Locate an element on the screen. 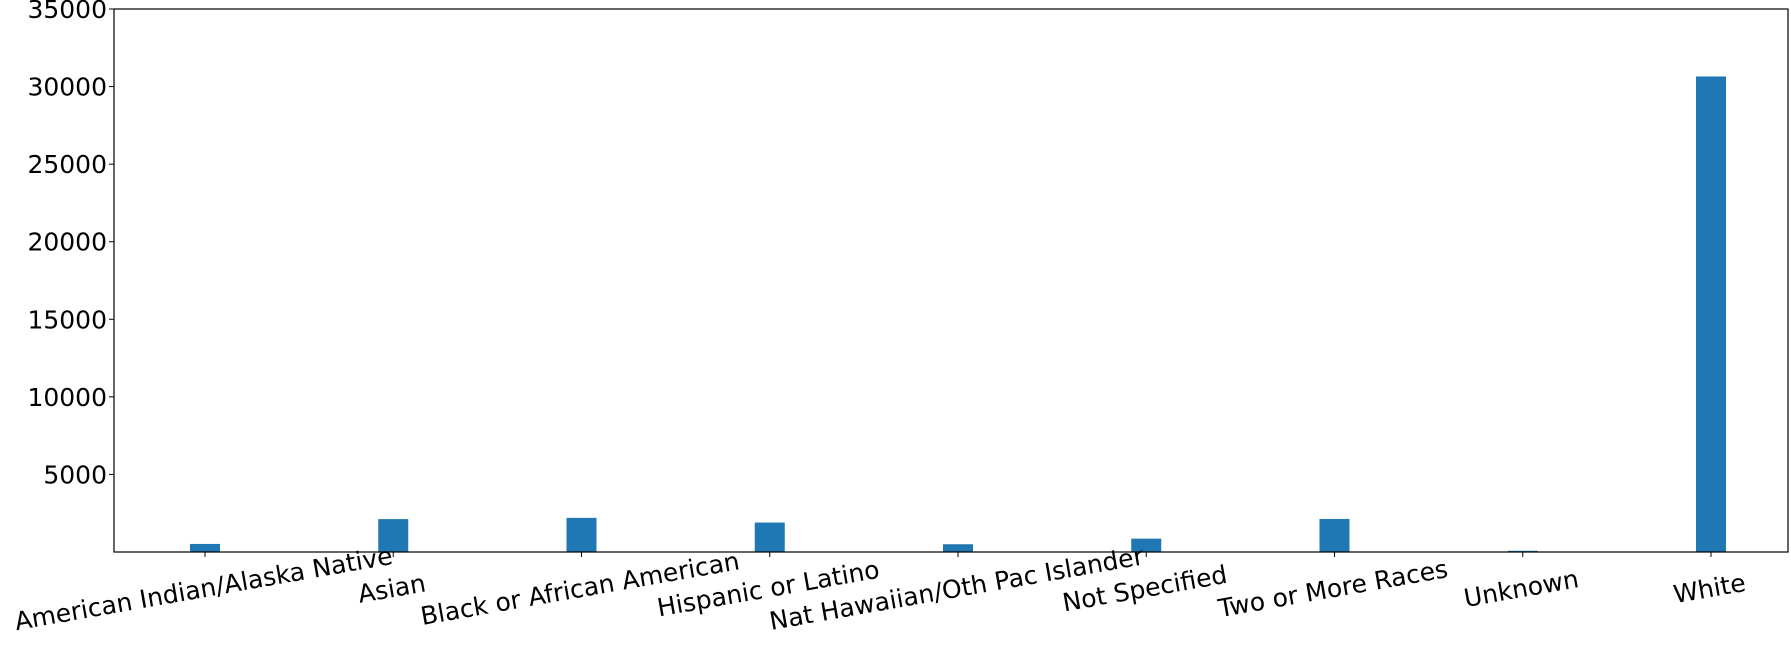  x-tick-label: White is located at coordinates (1709, 588).